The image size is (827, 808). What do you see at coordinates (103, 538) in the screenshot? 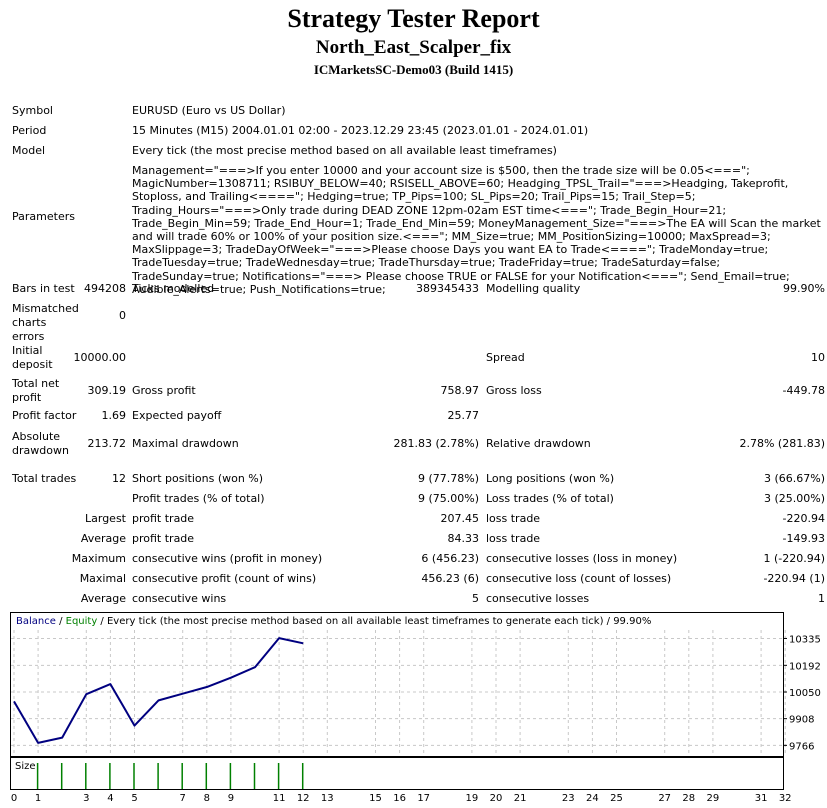
I see `average-label: Average` at bounding box center [103, 538].